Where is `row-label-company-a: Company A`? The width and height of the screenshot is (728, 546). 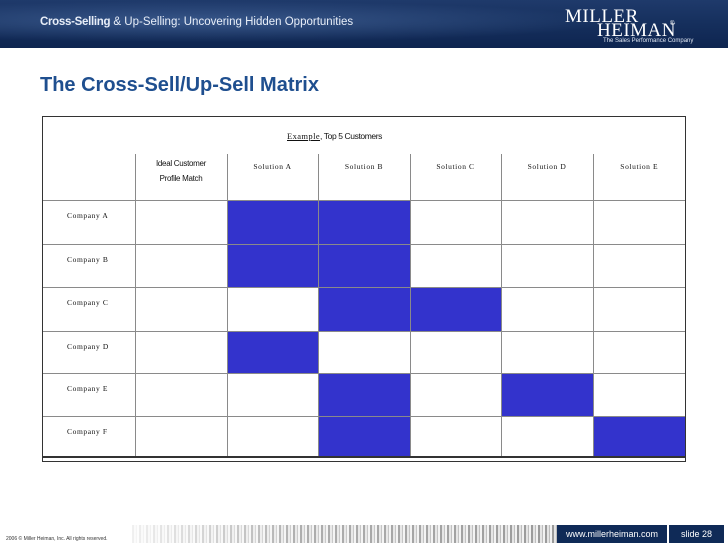 row-label-company-a: Company A is located at coordinates (89, 222).